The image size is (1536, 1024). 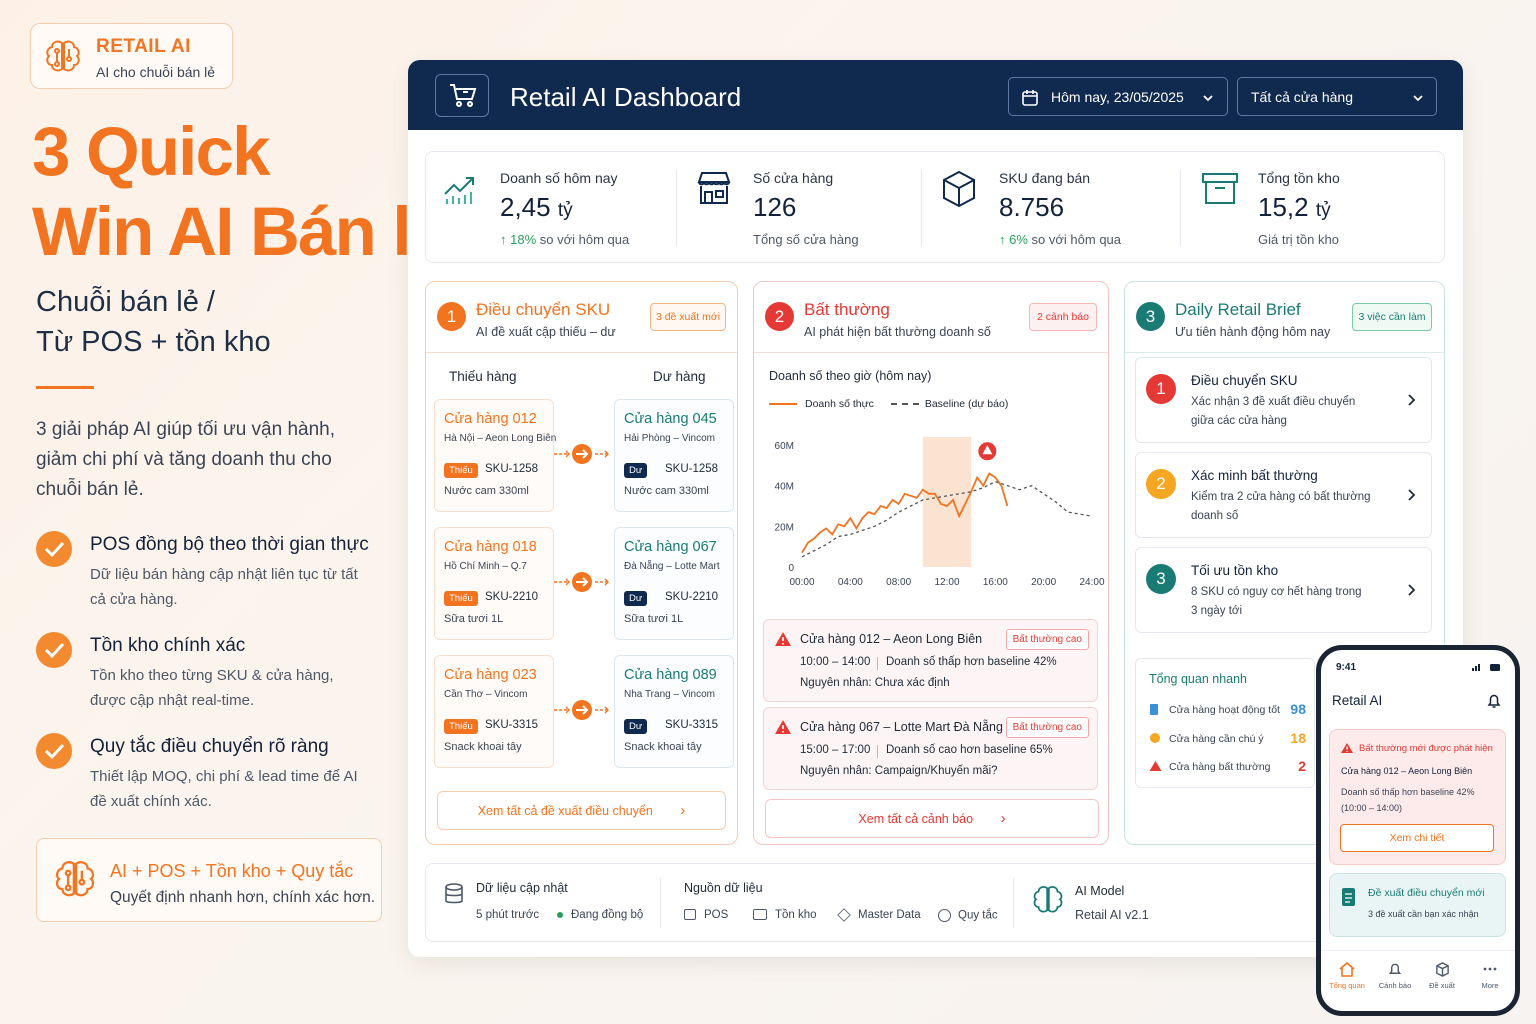 What do you see at coordinates (490, 419) in the screenshot?
I see `store-name: Cửa hàng 012` at bounding box center [490, 419].